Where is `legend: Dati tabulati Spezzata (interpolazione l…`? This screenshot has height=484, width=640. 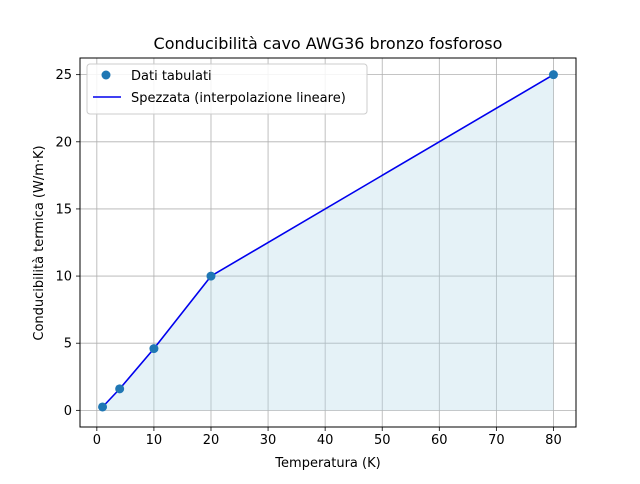
legend: Dati tabulati Spezzata (interpolazione l… is located at coordinates (227, 89).